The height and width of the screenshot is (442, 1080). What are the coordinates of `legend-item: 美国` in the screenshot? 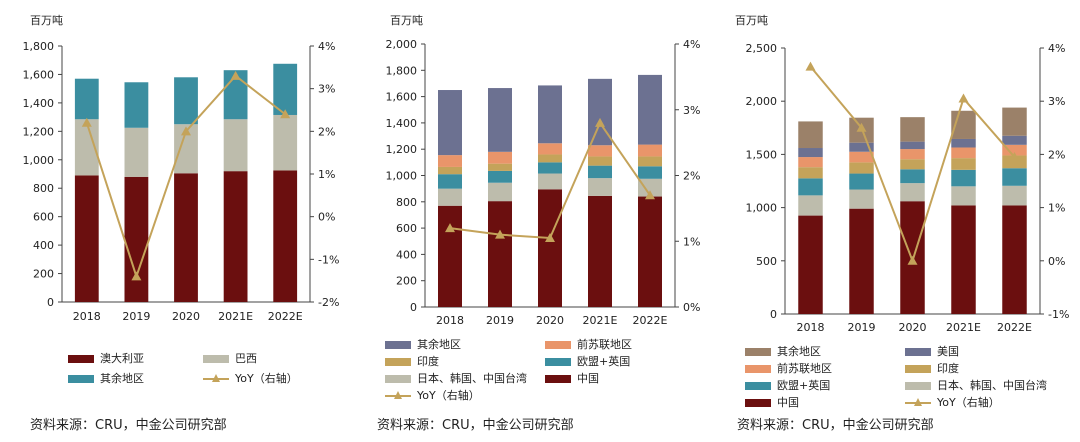 It's located at (932, 352).